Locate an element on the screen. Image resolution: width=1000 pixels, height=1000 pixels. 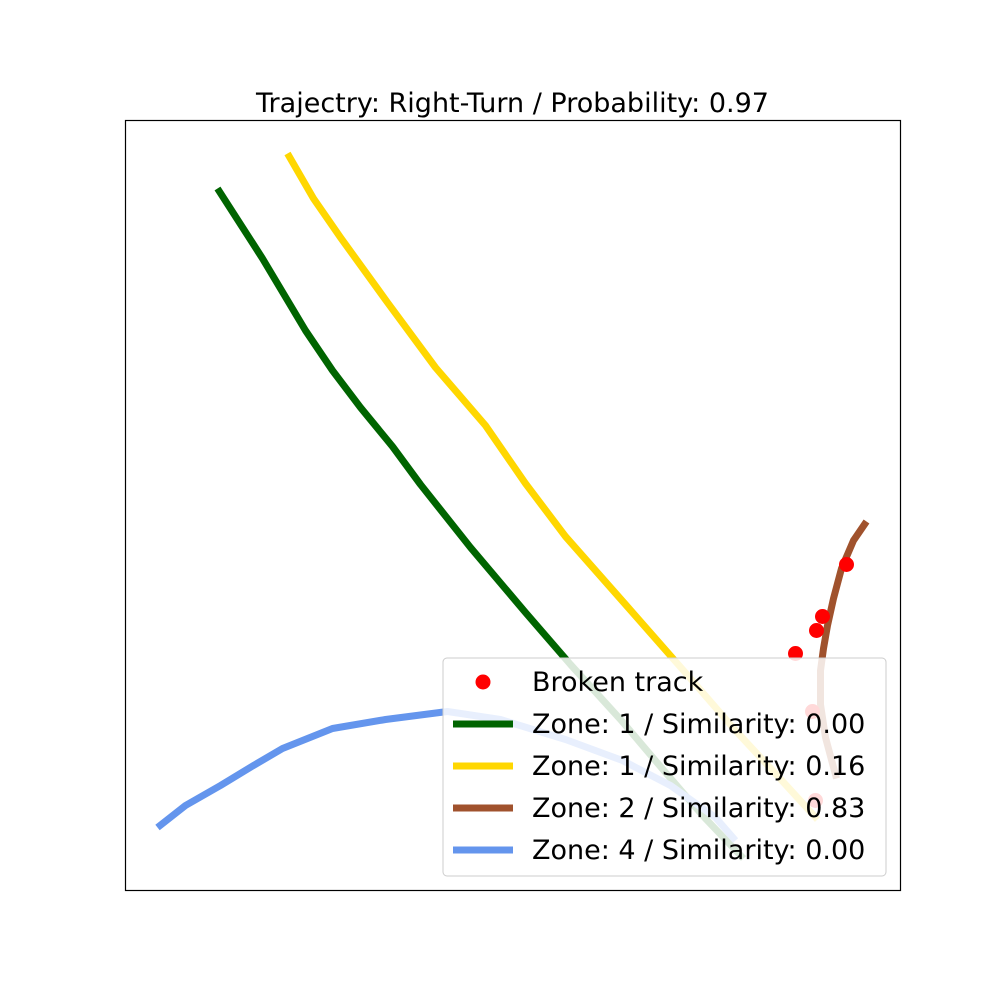
legend-label-broken-track: Broken track is located at coordinates (618, 682).